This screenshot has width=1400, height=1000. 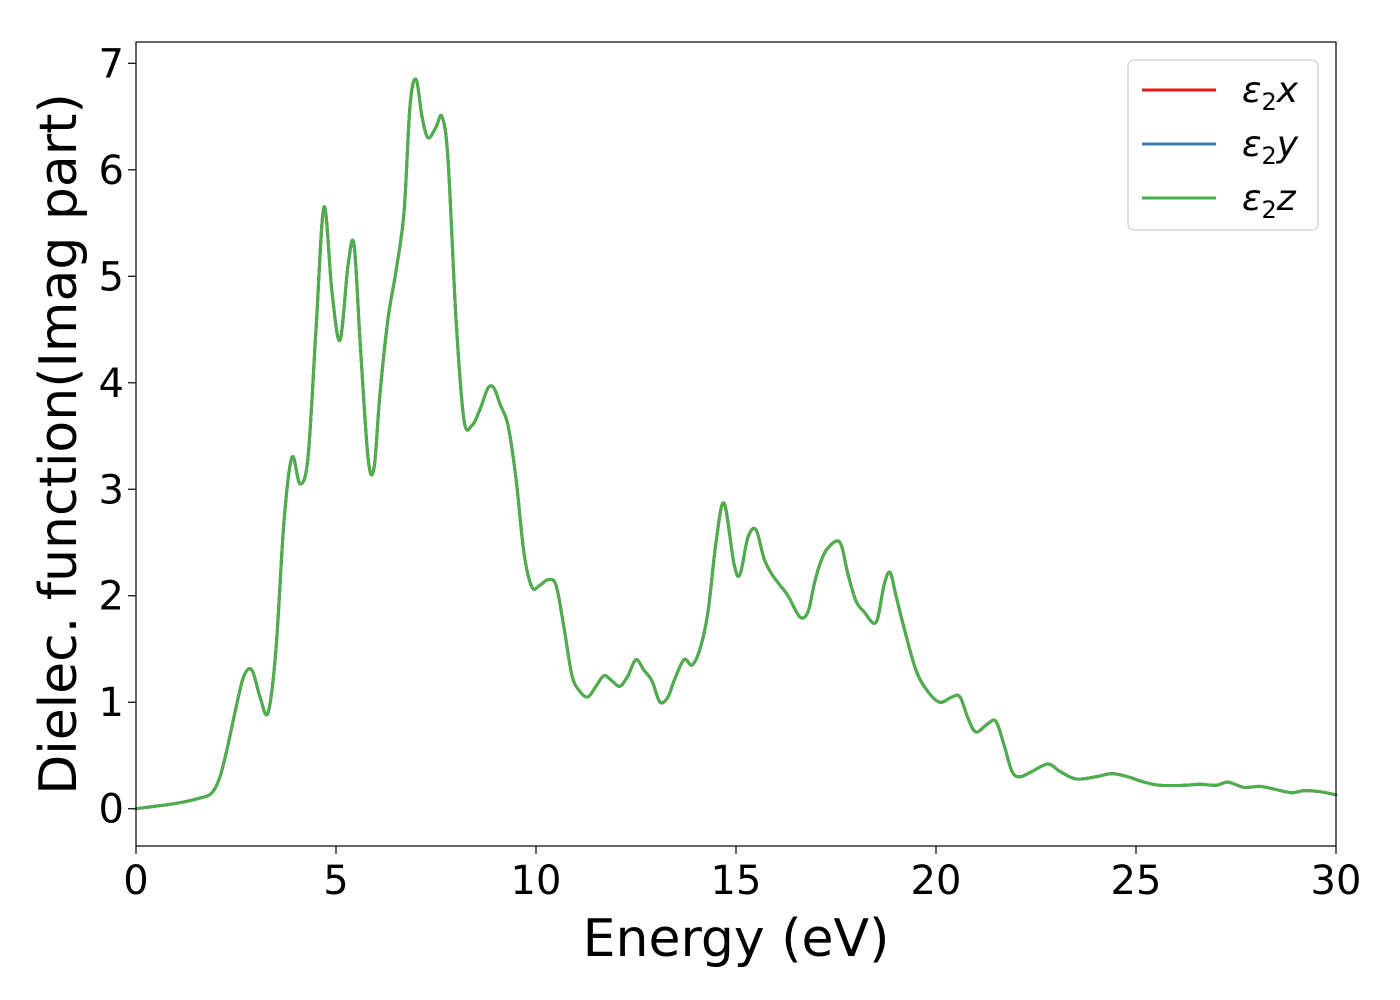 What do you see at coordinates (111, 384) in the screenshot?
I see `y-tick-label: 4` at bounding box center [111, 384].